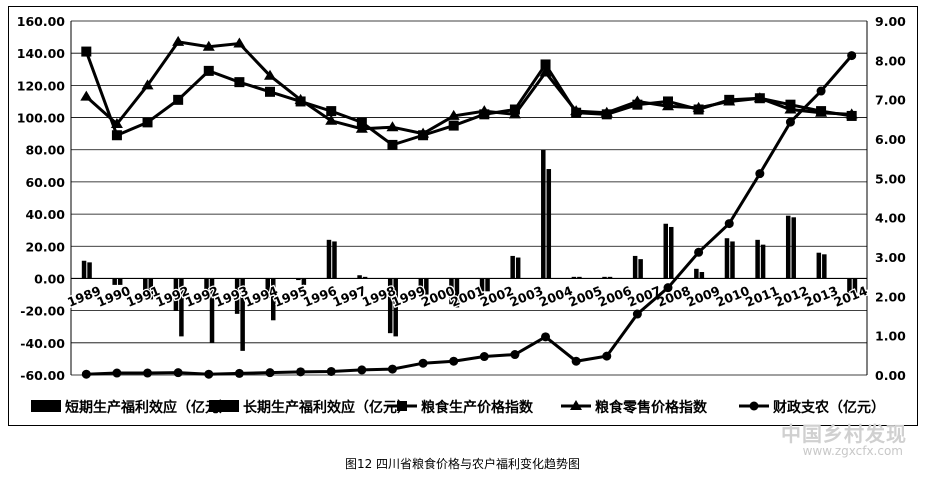 Image resolution: width=925 pixels, height=477 pixels. I want to click on left-tick-label: -20.00, so click(42, 311).